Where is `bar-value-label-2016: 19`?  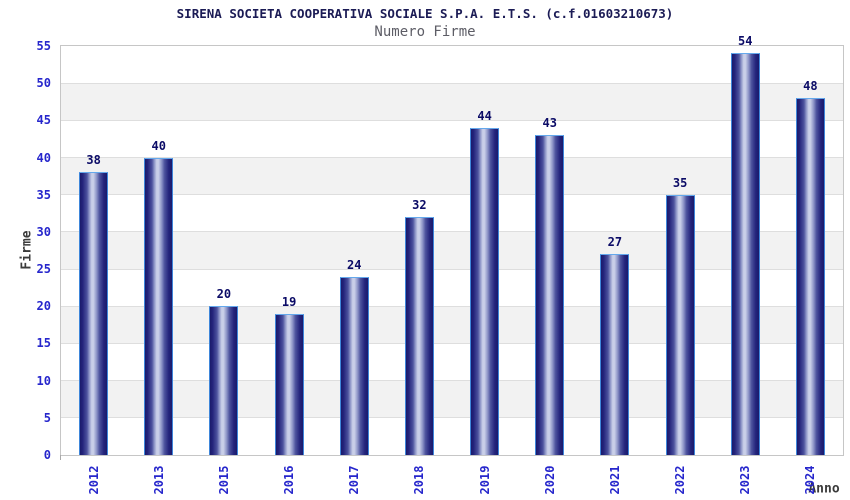
bar-value-label-2016: 19 is located at coordinates (289, 301).